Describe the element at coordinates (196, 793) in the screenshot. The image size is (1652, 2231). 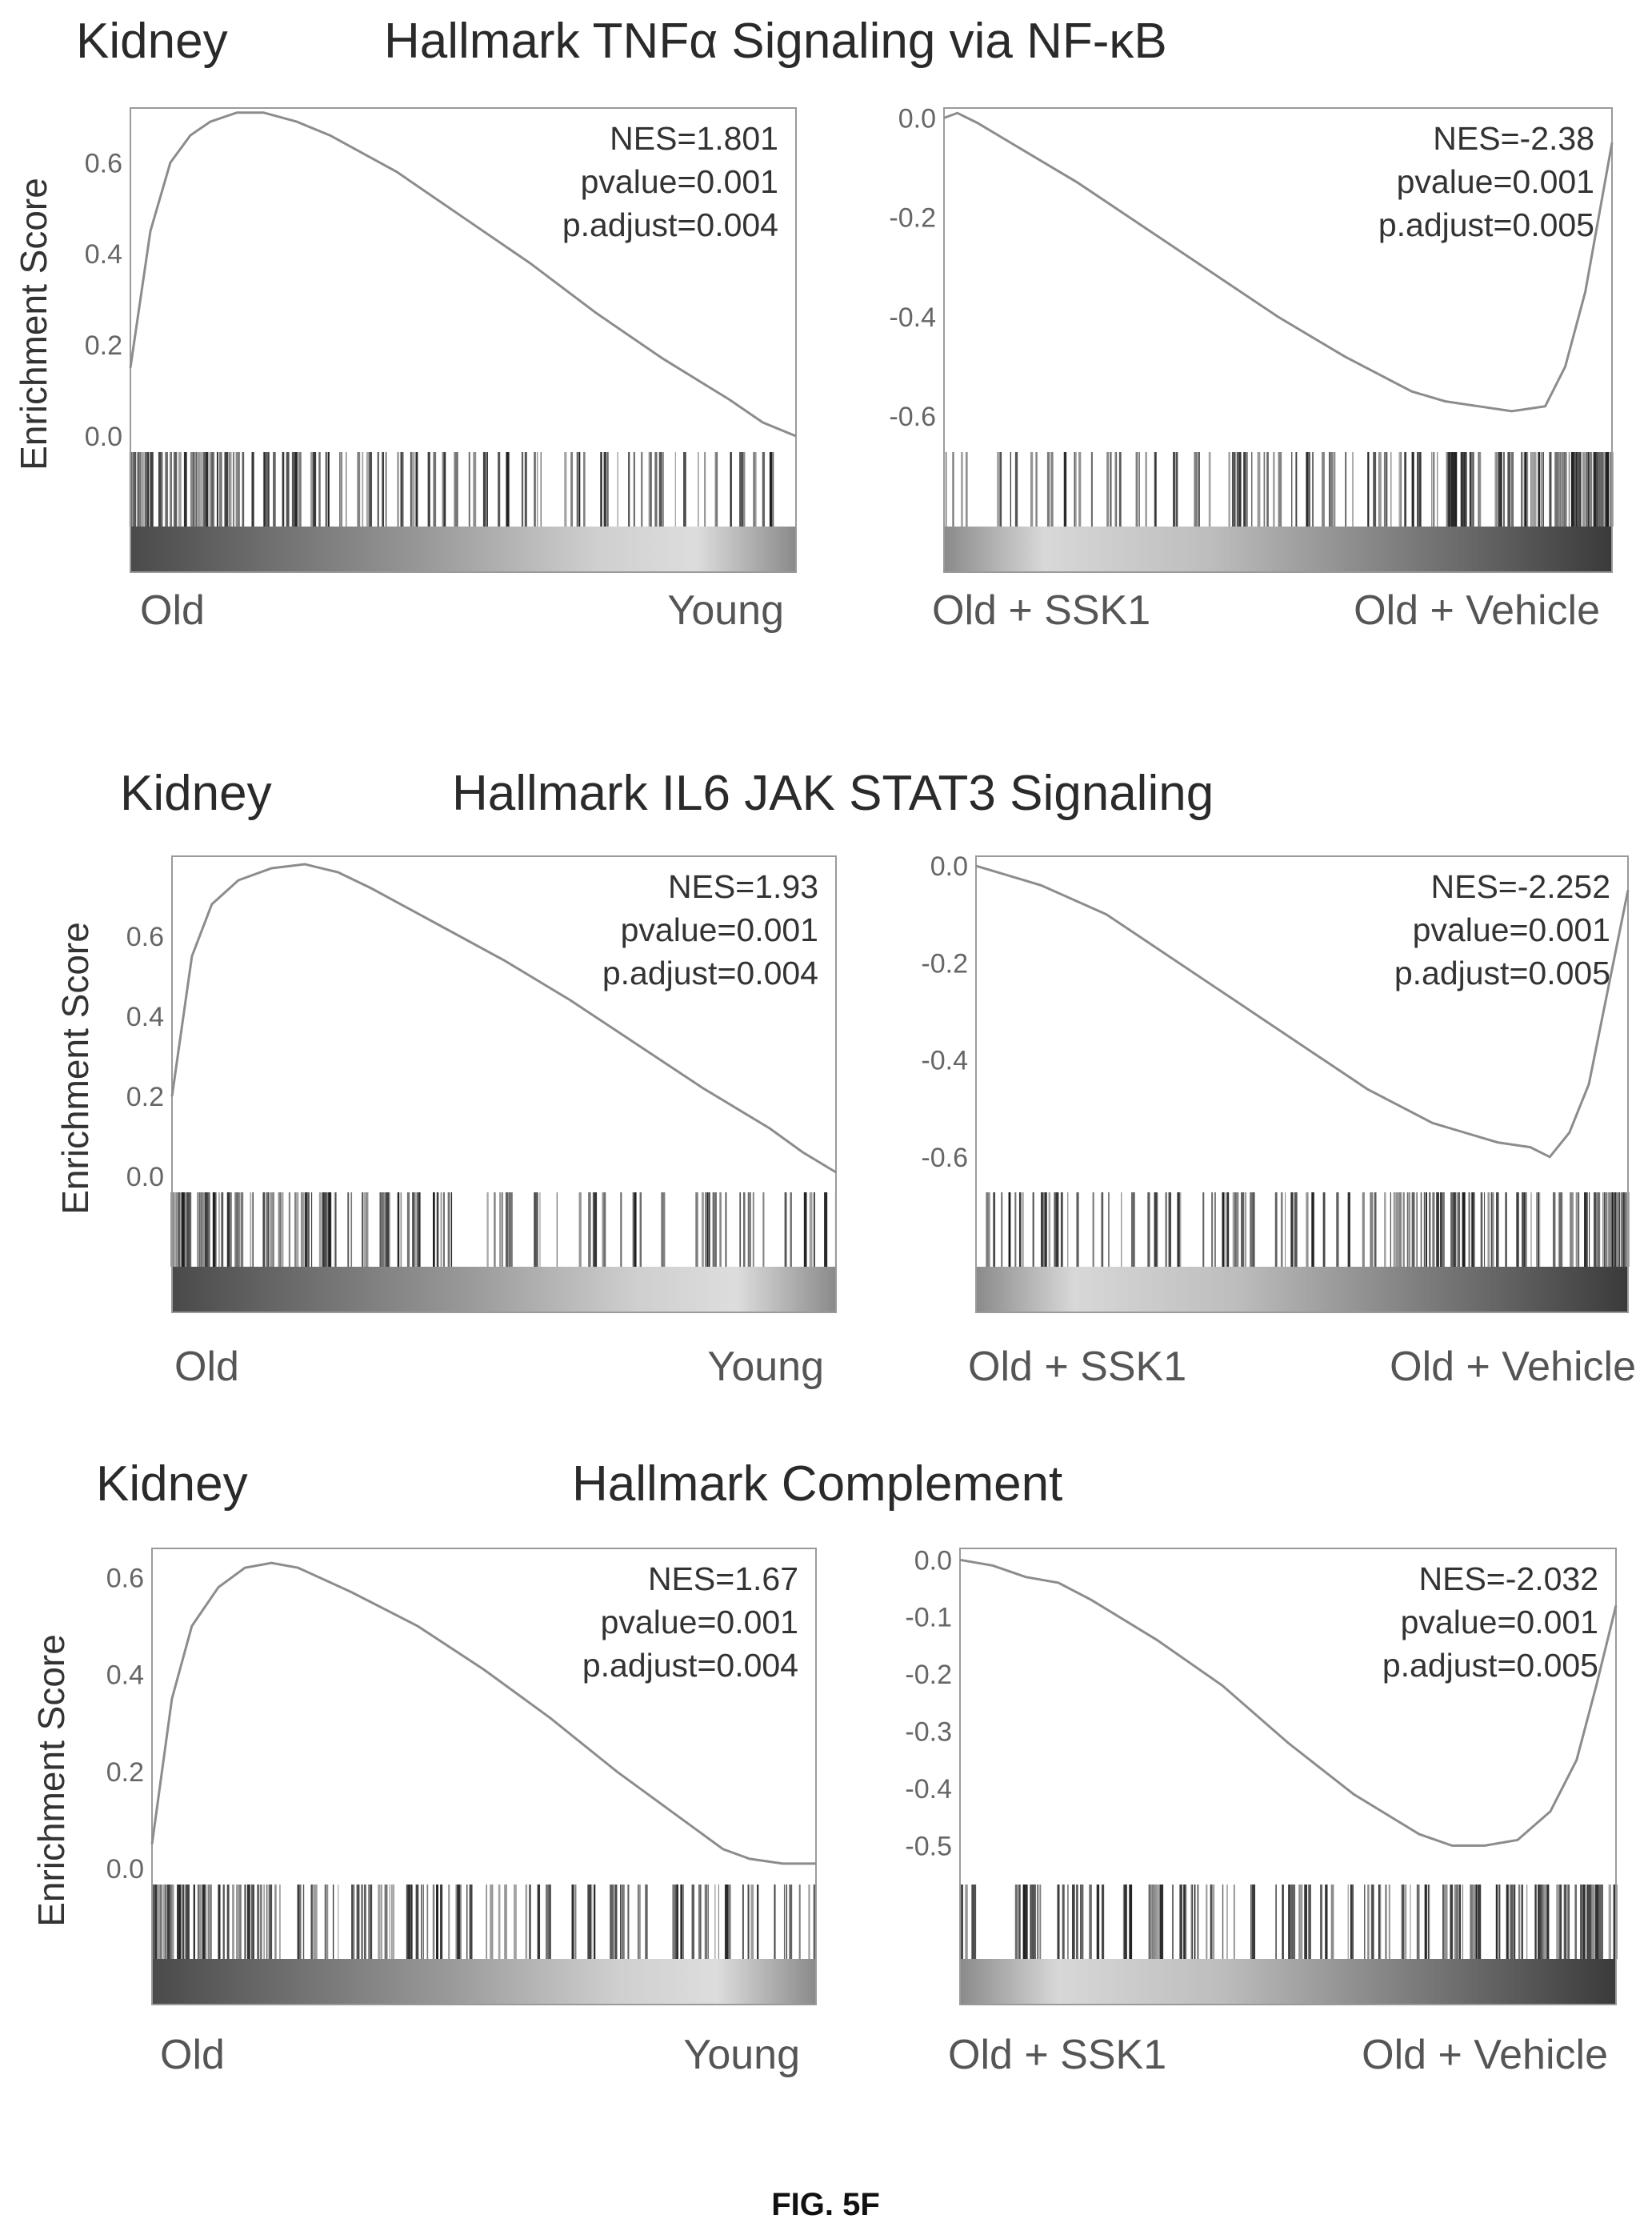
I see `row2-tissue-title: Kidney` at that location.